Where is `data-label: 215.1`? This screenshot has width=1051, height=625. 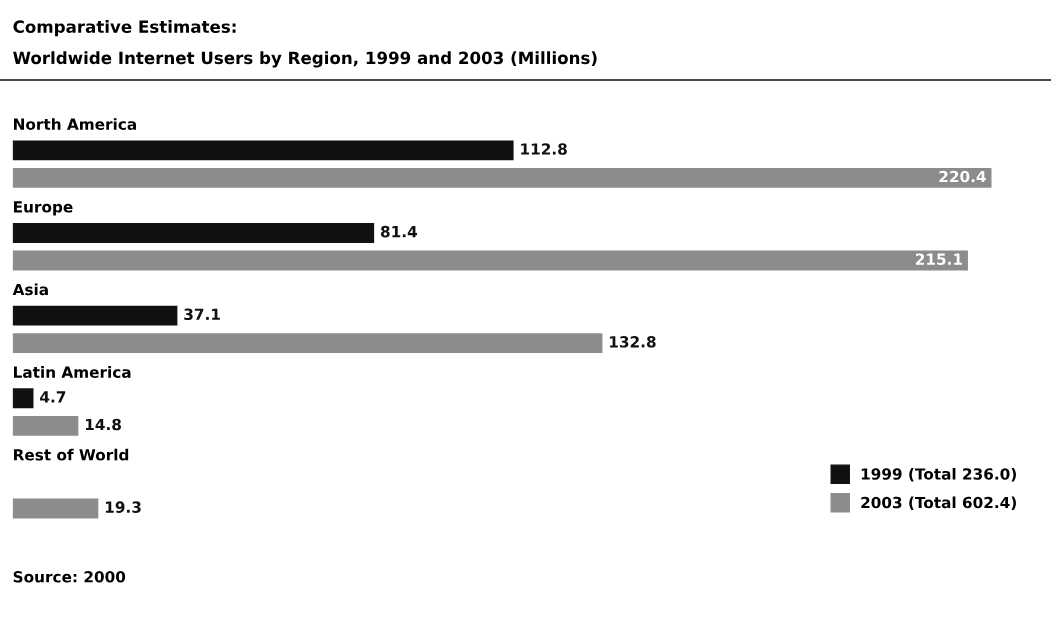 data-label: 215.1 is located at coordinates (938, 259).